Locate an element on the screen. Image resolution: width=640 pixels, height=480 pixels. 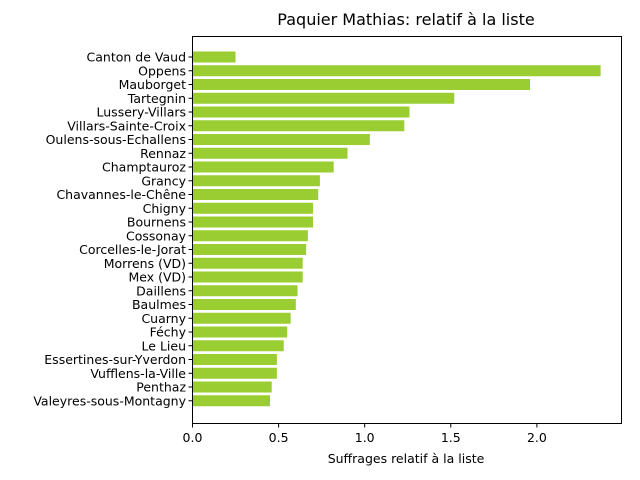
y-tick-label-19: Cuarny is located at coordinates (163, 318).